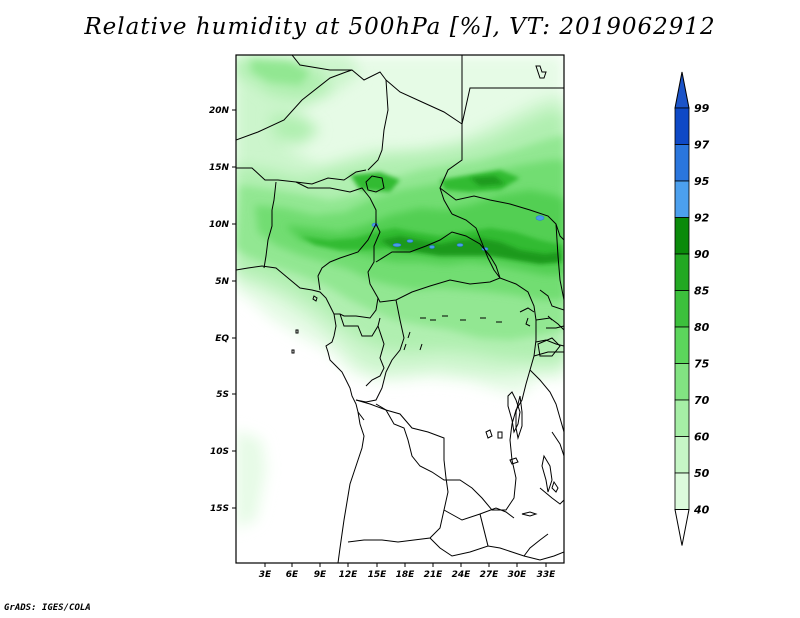 The image size is (800, 618). I want to click on colorbar-label: 50, so click(702, 473).